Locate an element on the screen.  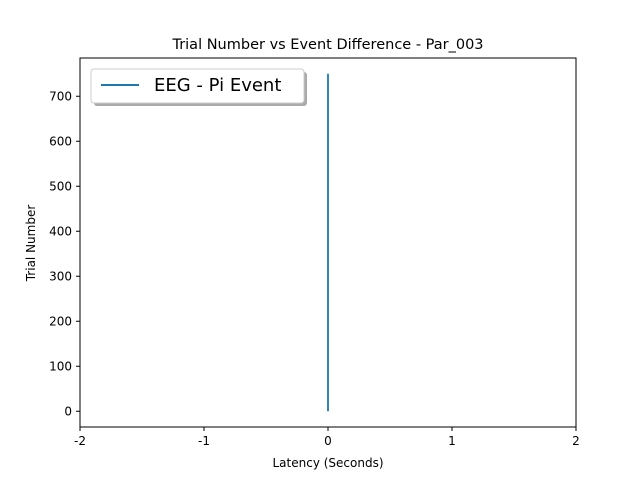
y-tick-label: 400 is located at coordinates (60, 231).